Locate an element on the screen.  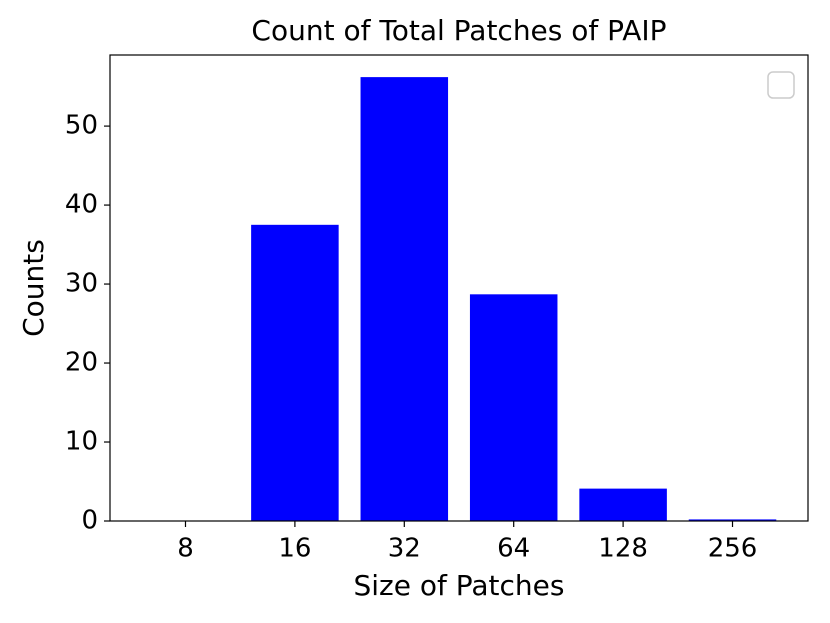
x-tick-label: 128 is located at coordinates (623, 549).